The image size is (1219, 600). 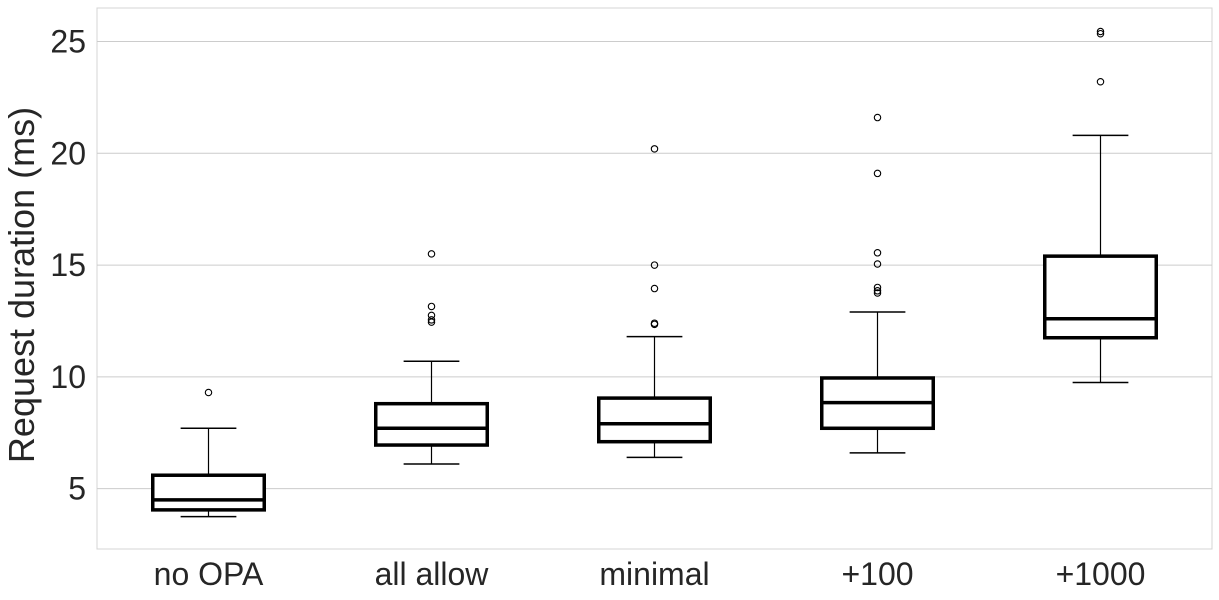 I want to click on x-tick-label: minimal, so click(x=654, y=574).